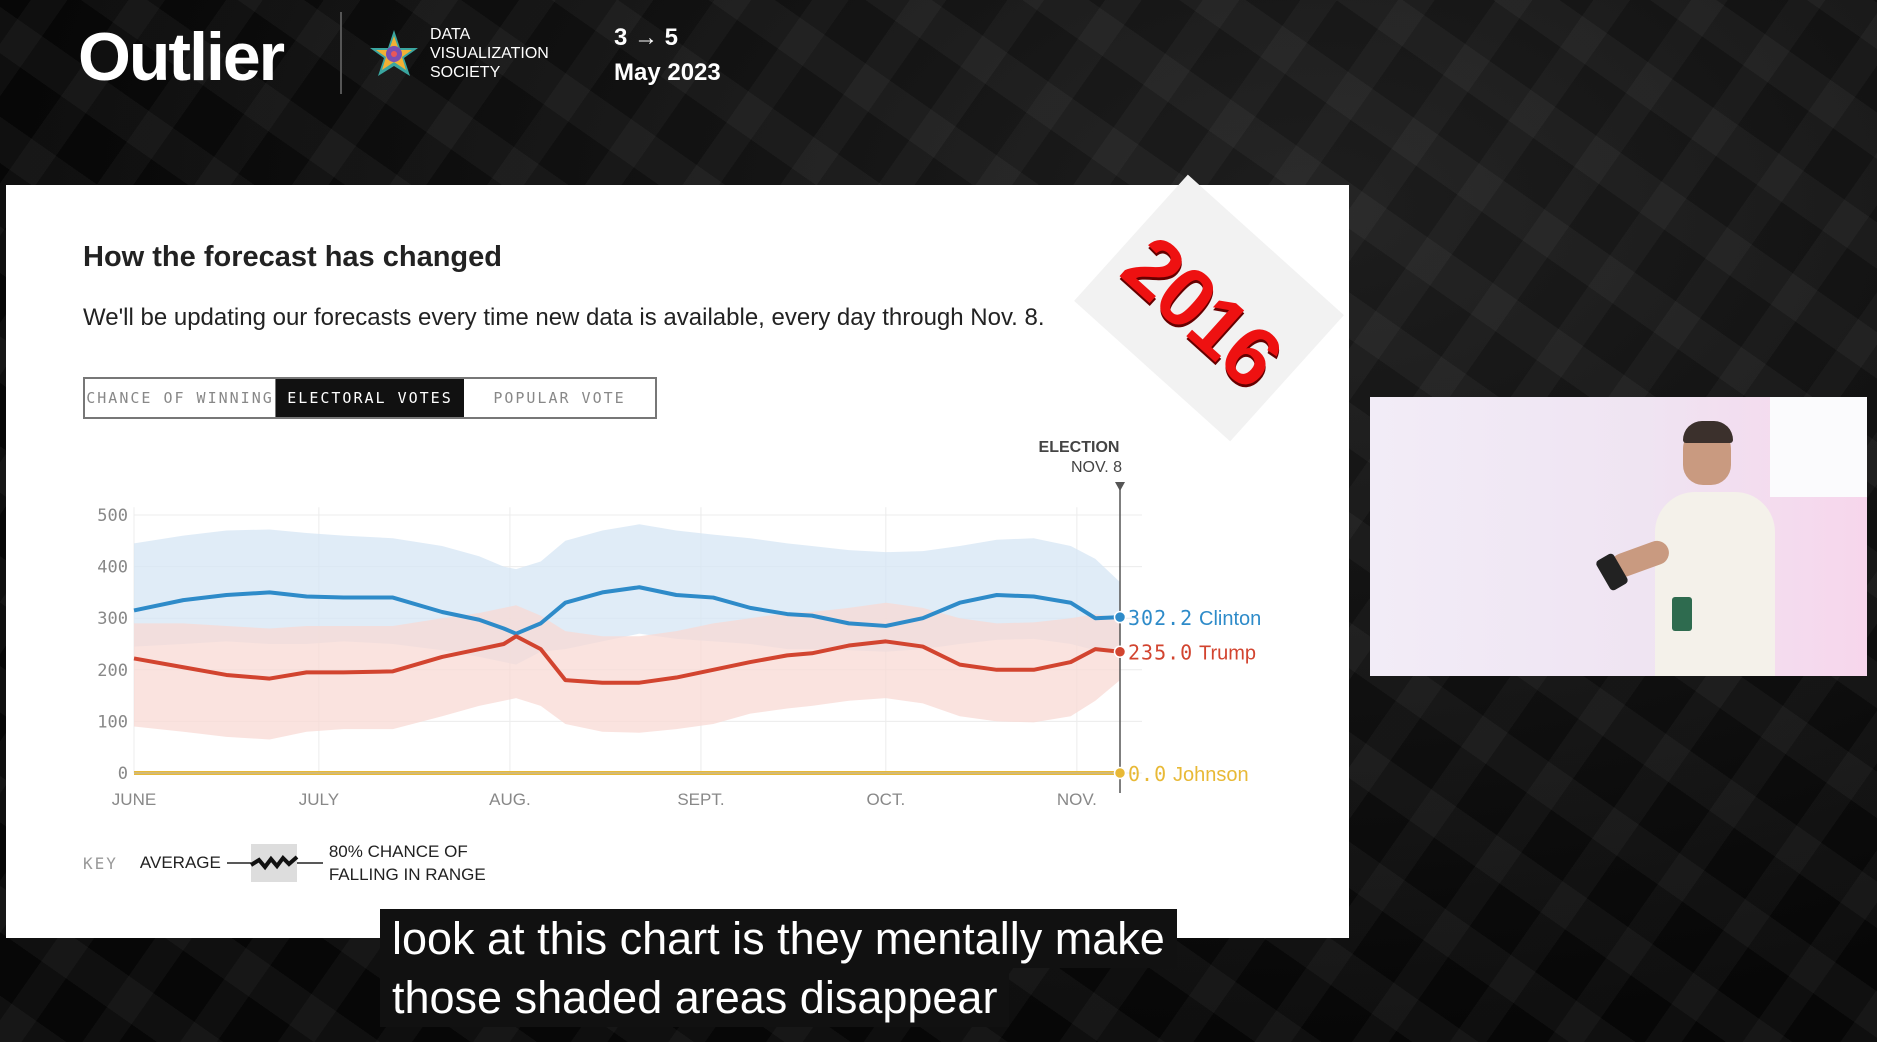  I want to click on speaker-body, so click(1715, 584).